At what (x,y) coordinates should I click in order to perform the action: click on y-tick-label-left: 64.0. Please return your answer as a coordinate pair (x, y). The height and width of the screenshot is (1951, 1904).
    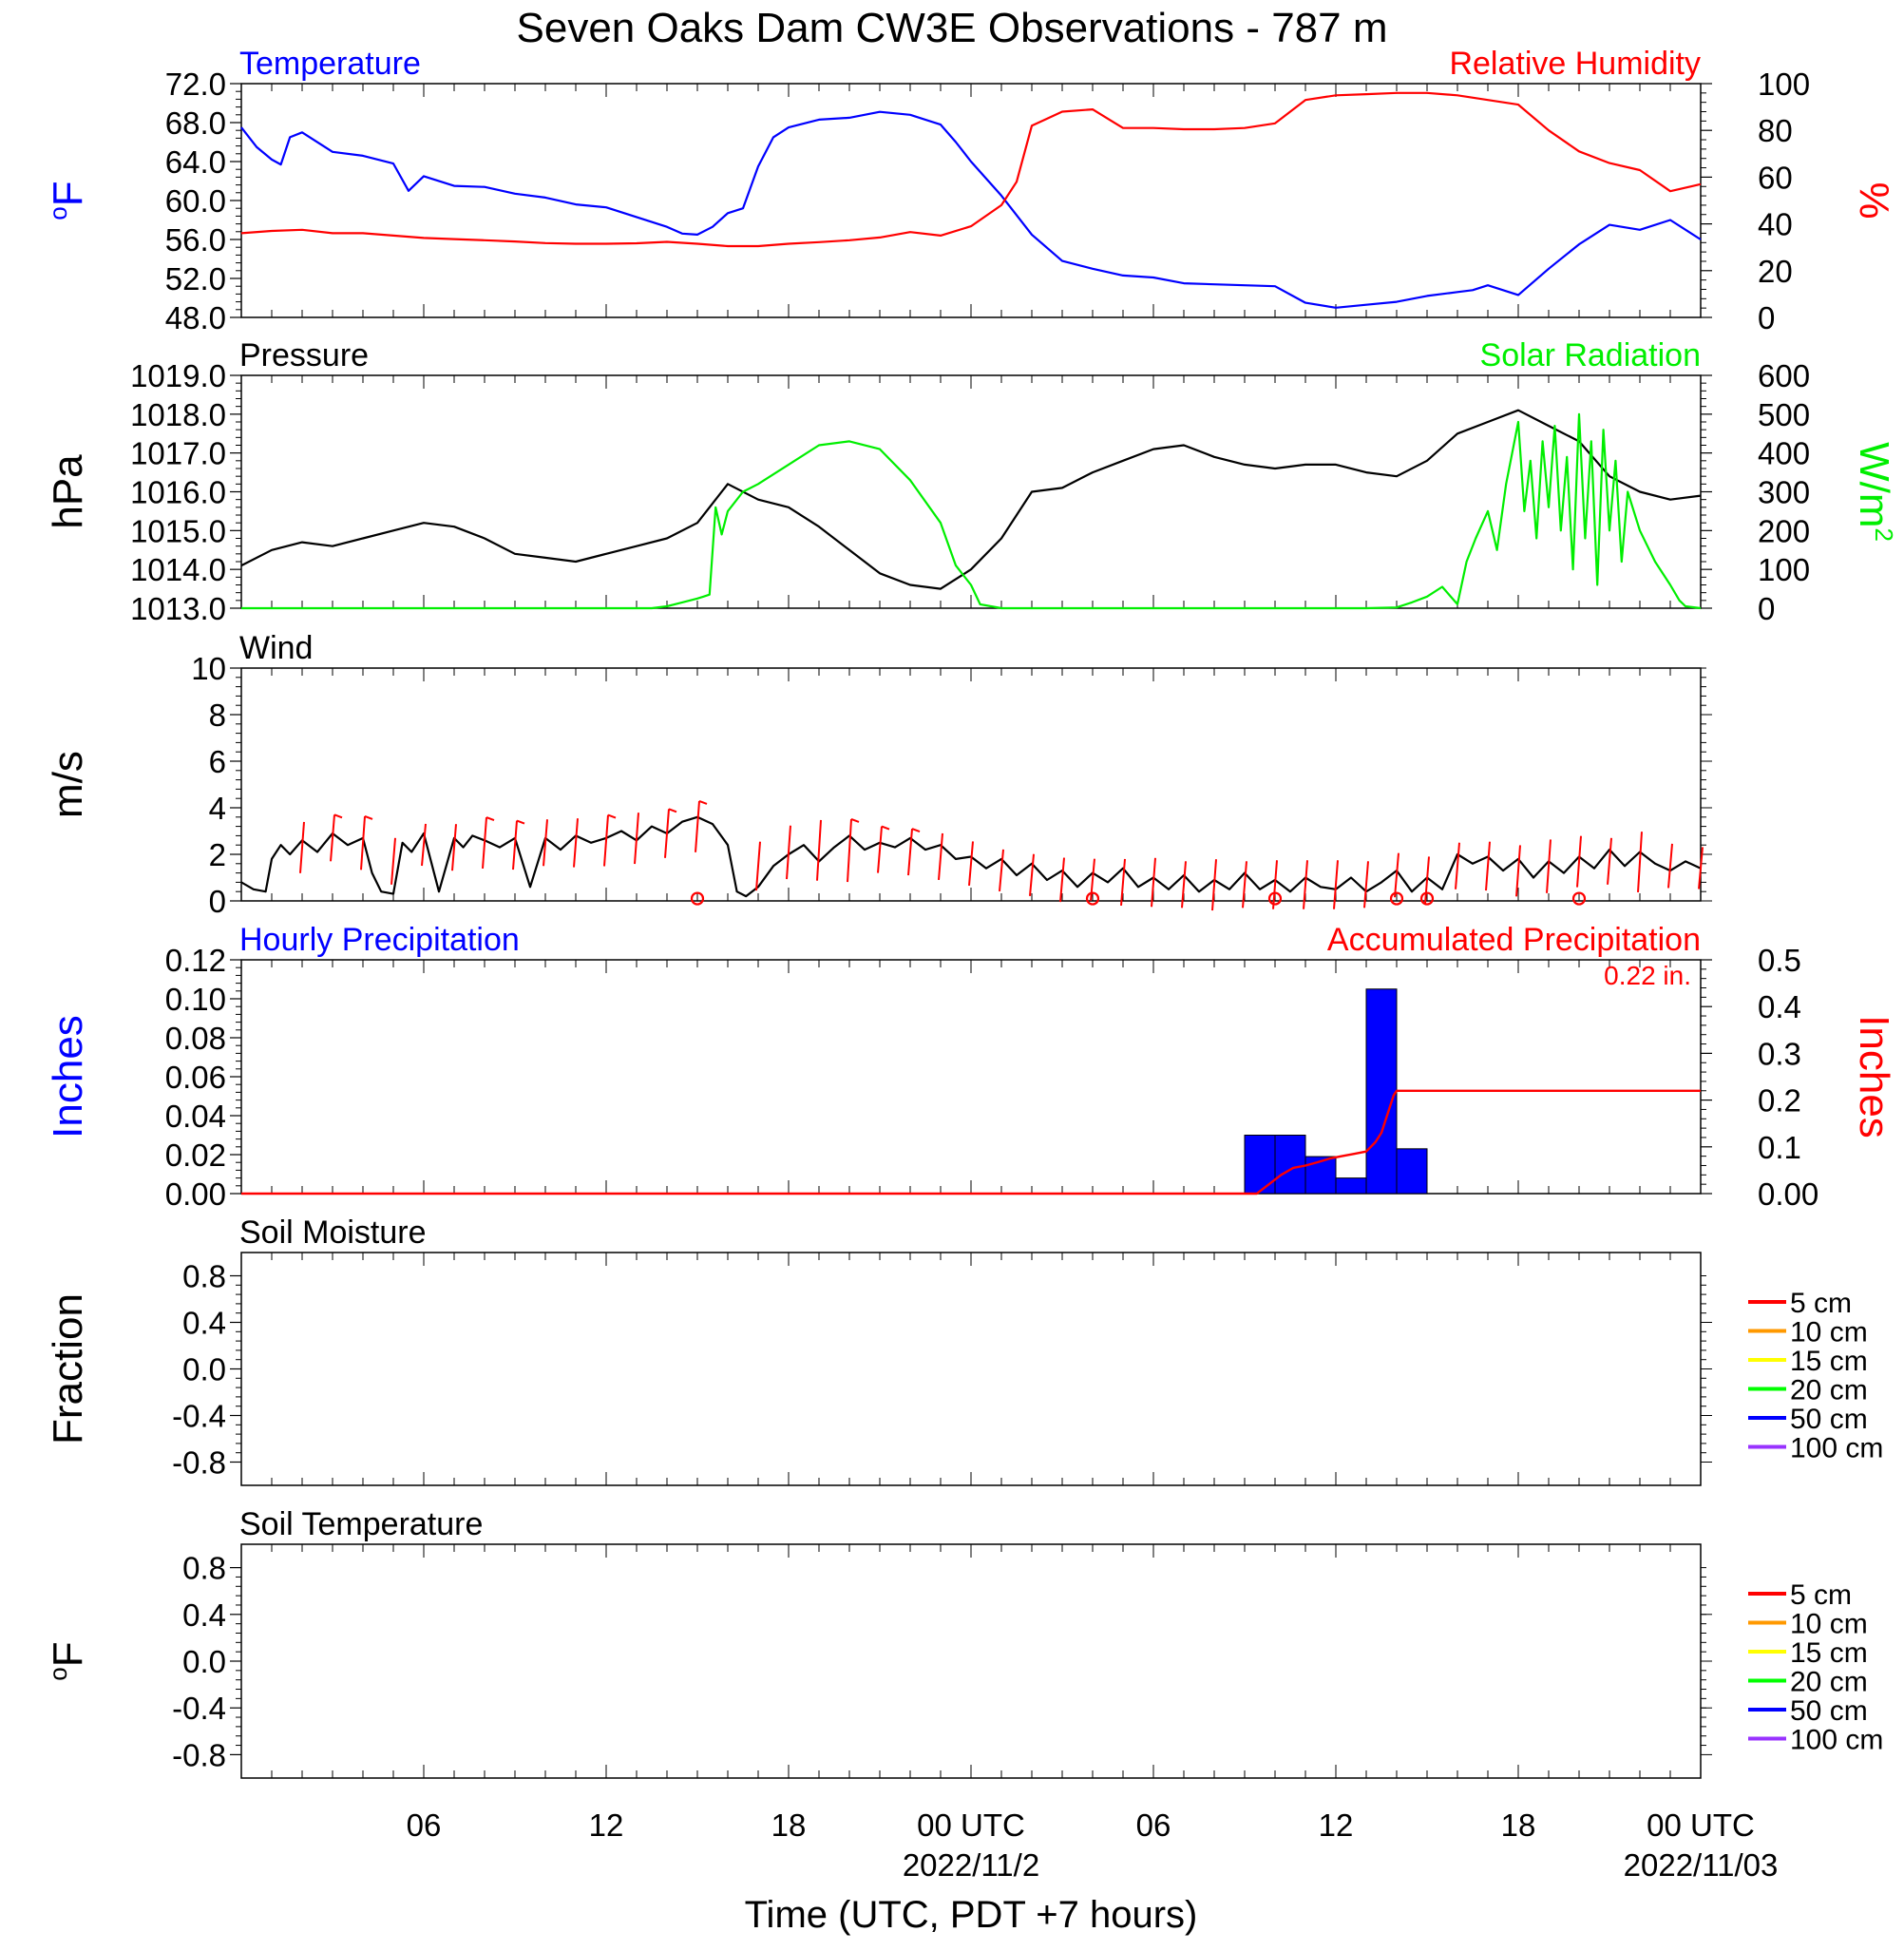
    Looking at the image, I should click on (195, 162).